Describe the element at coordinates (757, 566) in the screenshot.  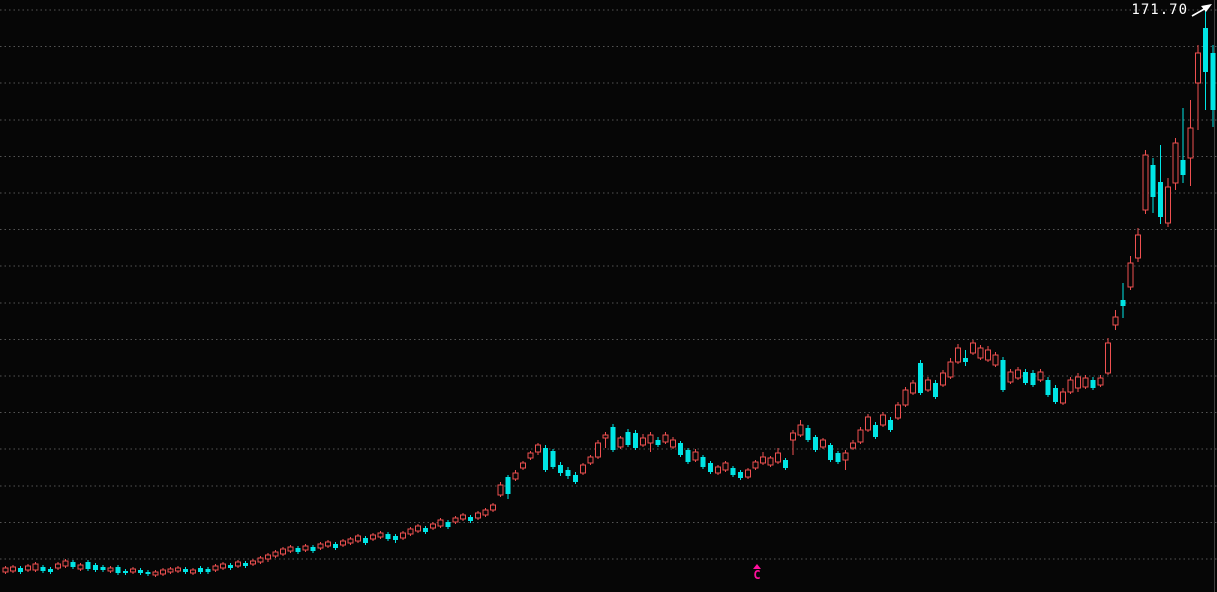
I see `event-marker-triangle-icon` at that location.